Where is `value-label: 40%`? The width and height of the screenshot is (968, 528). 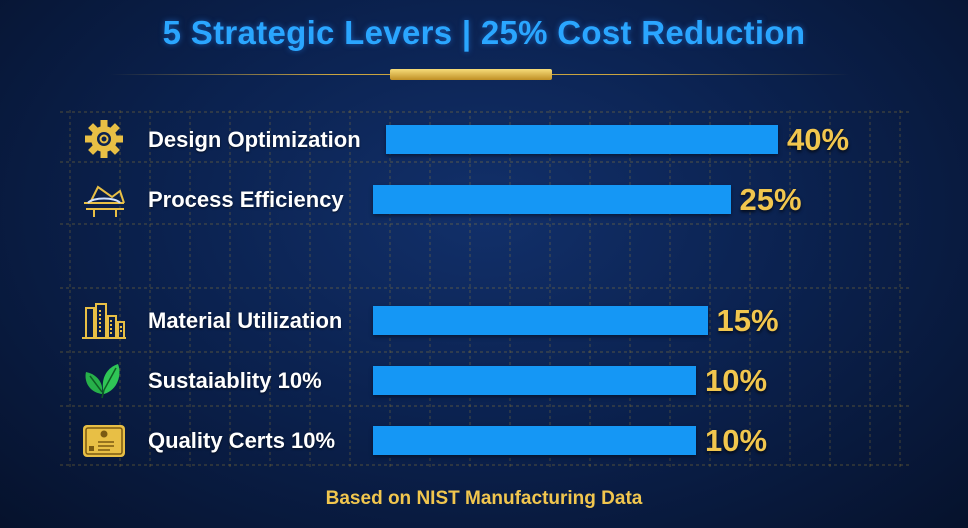
value-label: 40% is located at coordinates (818, 139).